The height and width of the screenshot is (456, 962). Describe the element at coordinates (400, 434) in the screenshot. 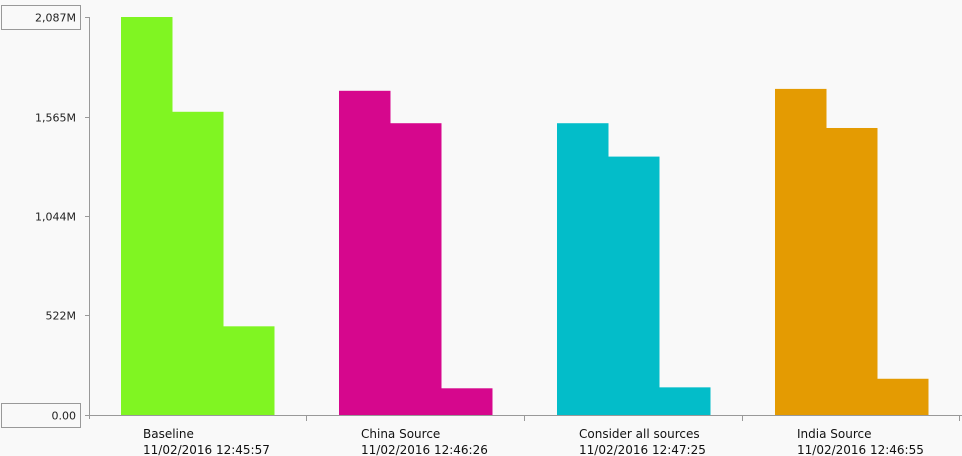

I see `category-label: China Source` at that location.